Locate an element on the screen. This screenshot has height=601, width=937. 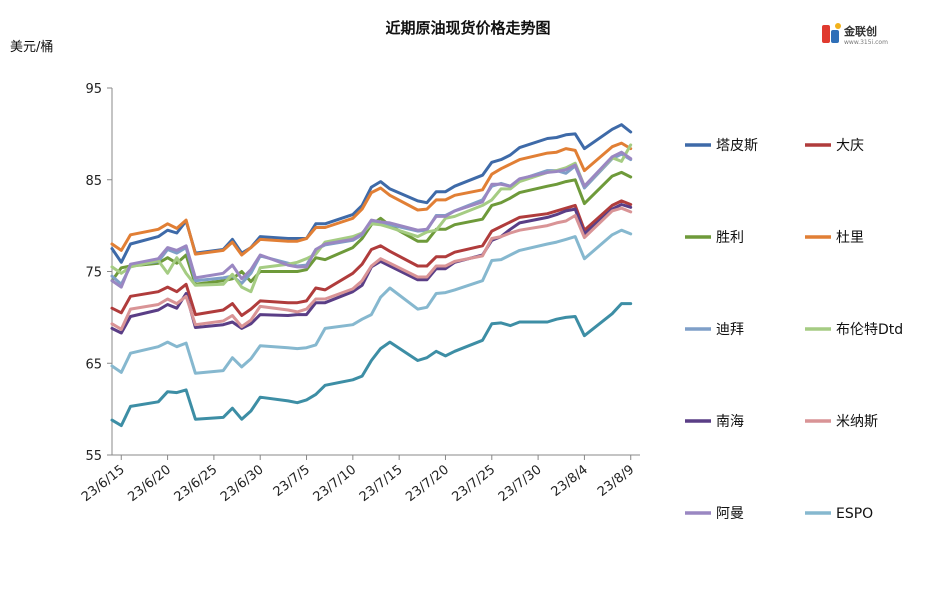
x-tick-label: 23/6/15 is located at coordinates (103, 483).